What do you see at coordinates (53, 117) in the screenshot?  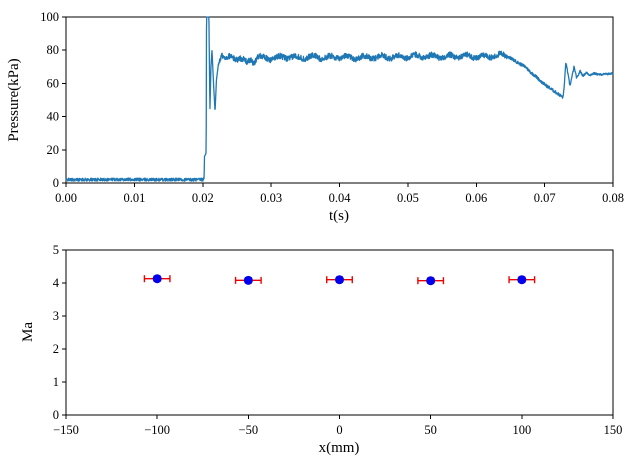 I see `y-tick-label: 40` at bounding box center [53, 117].